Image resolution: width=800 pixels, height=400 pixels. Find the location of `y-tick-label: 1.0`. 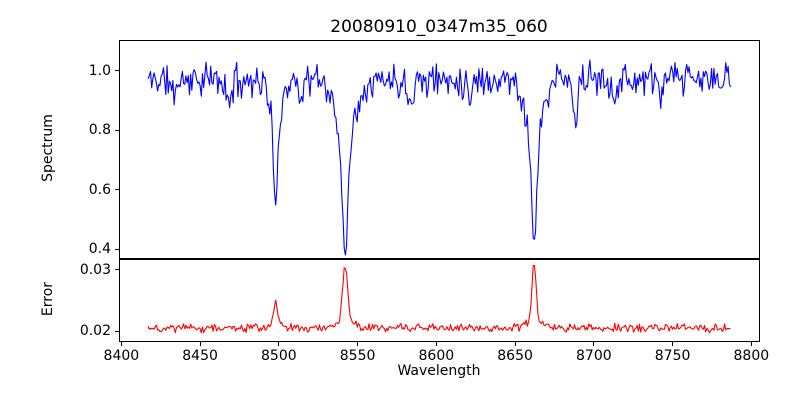

y-tick-label: 1.0 is located at coordinates (99, 70).